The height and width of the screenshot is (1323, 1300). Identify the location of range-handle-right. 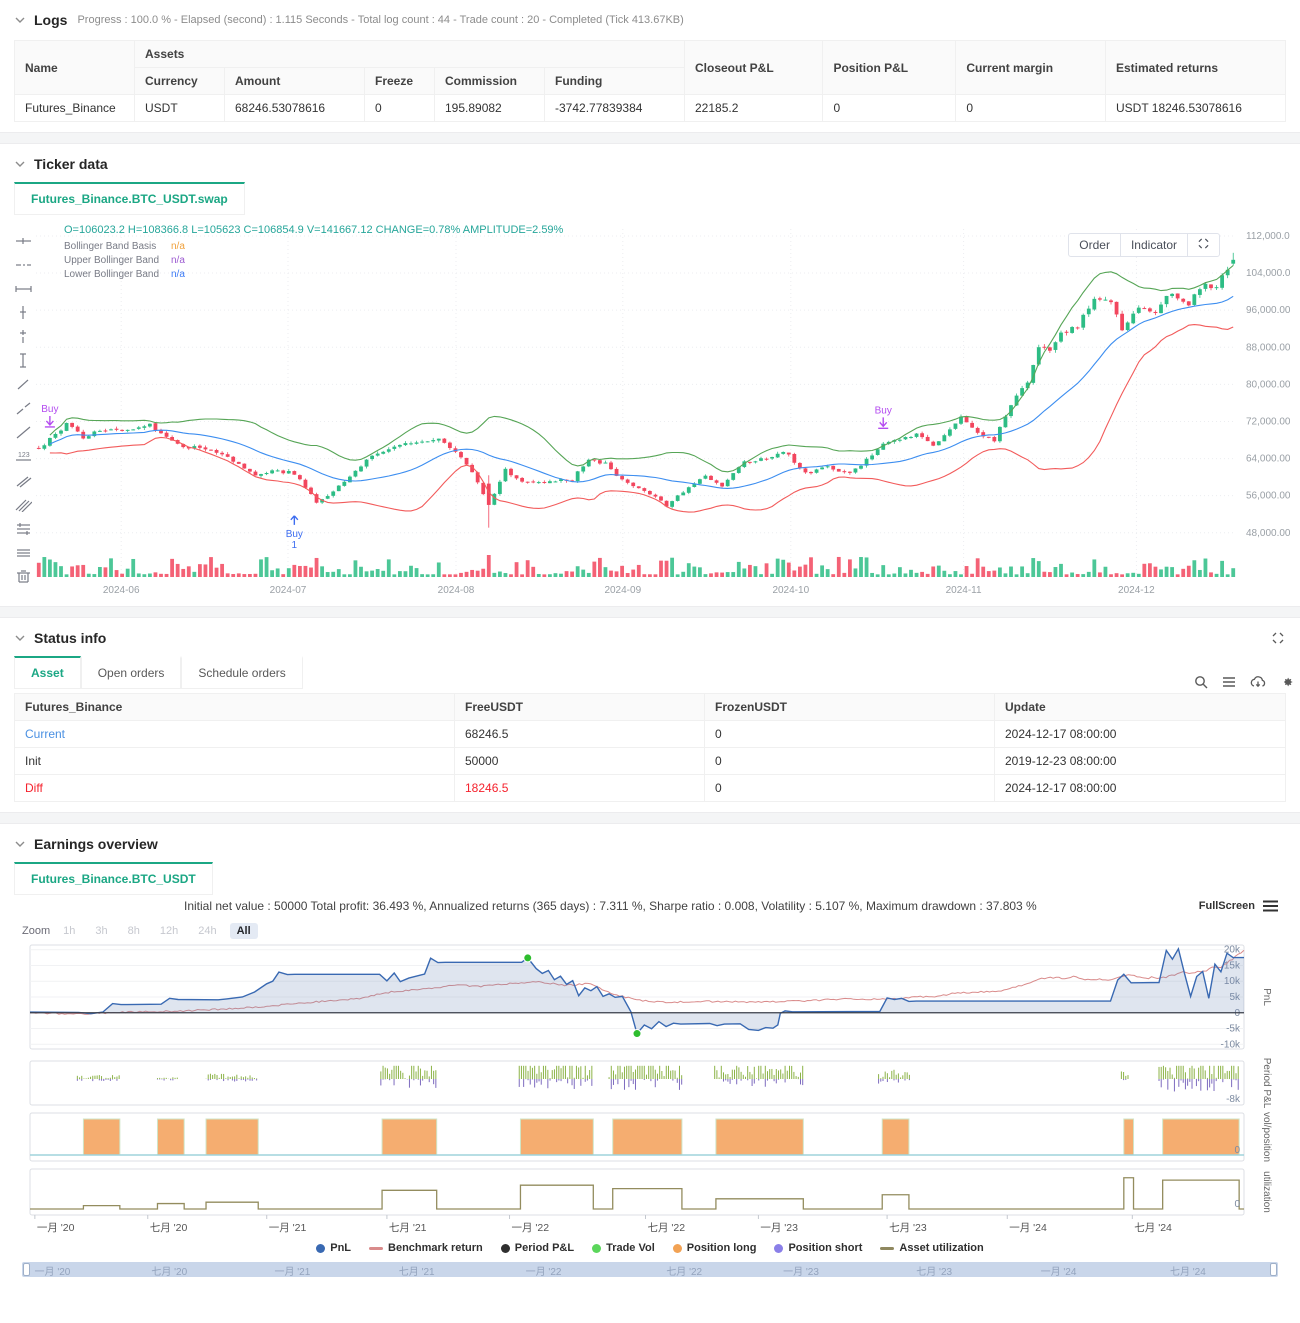
(1273, 1269).